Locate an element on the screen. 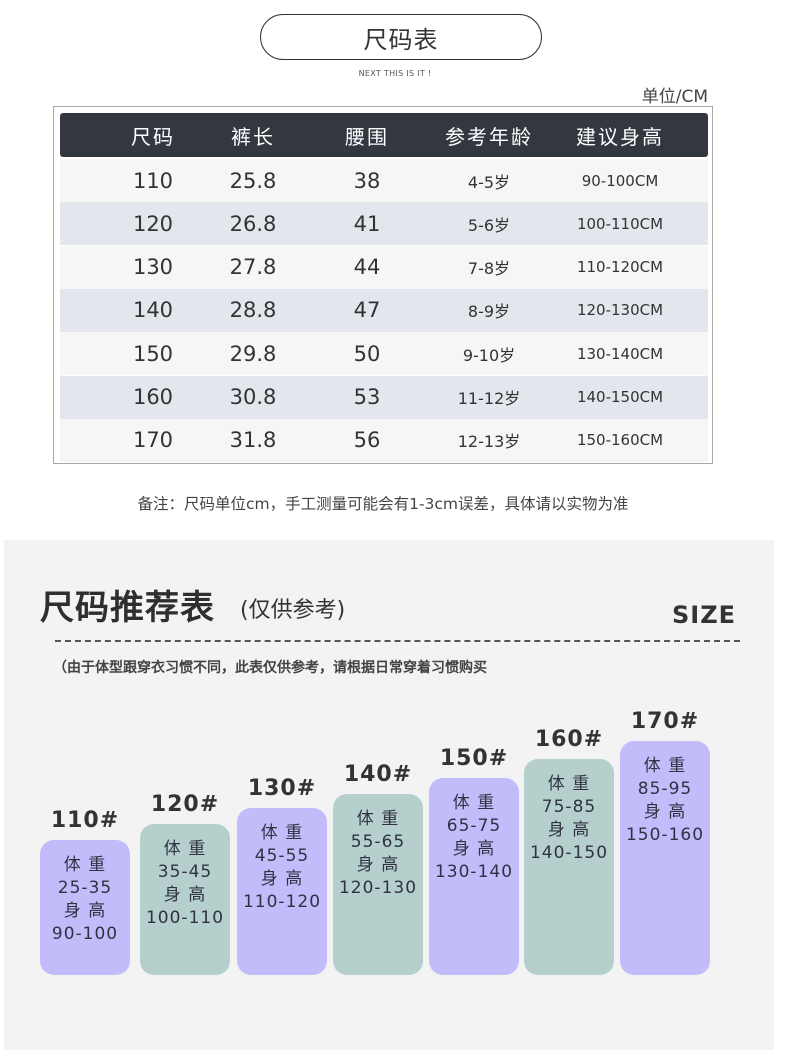  col-header-size: 尺码 is located at coordinates (153, 136).